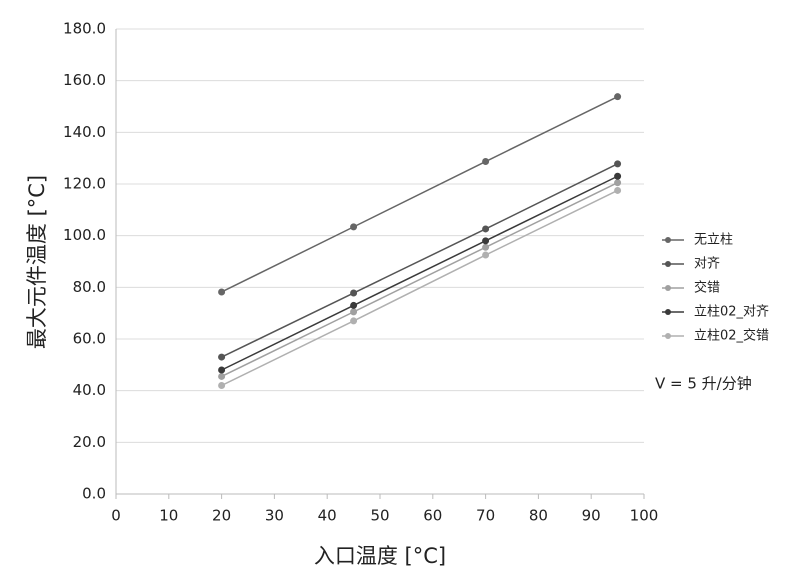 This screenshot has width=800, height=587. I want to click on x-tick-label: 100, so click(644, 516).